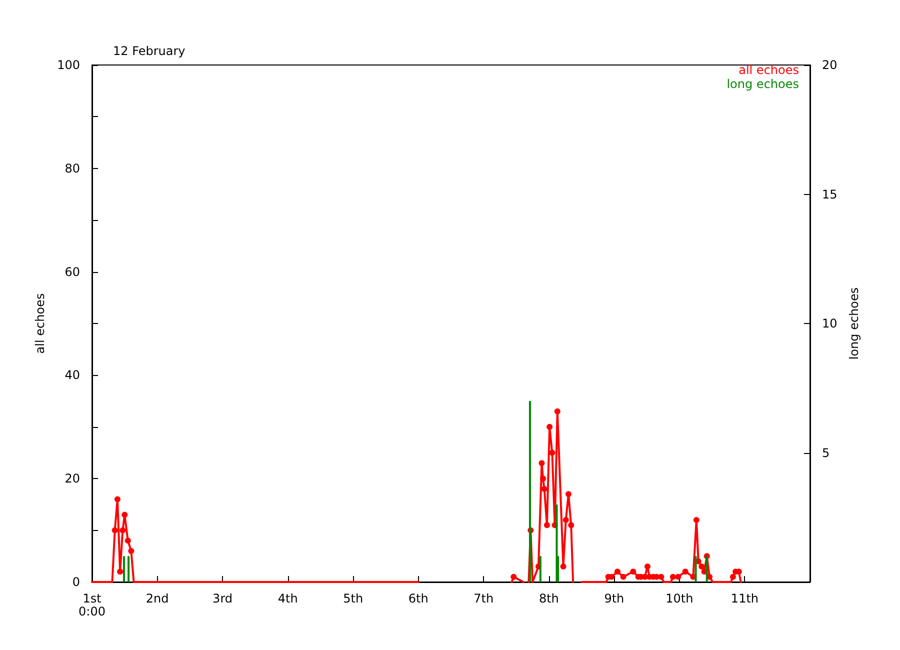 The image size is (900, 650). What do you see at coordinates (484, 599) in the screenshot?
I see `x-tick-label: 7th` at bounding box center [484, 599].